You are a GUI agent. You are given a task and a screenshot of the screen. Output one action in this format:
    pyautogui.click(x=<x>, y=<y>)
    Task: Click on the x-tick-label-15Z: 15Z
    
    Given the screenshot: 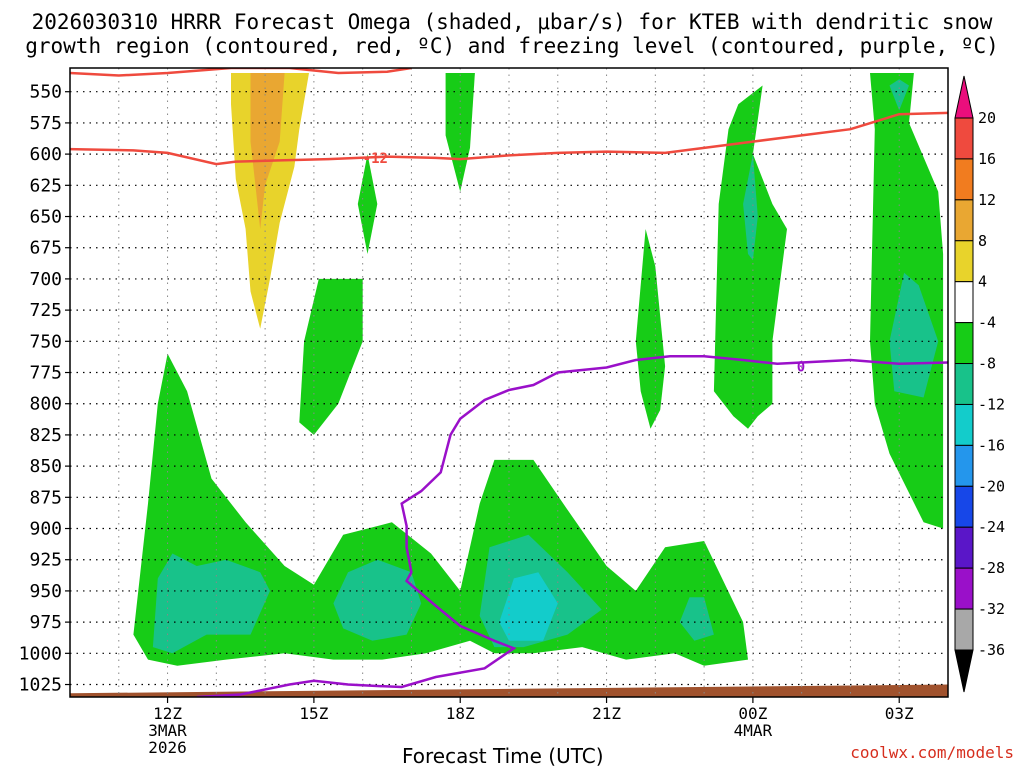 What is the action you would take?
    pyautogui.click(x=313, y=713)
    